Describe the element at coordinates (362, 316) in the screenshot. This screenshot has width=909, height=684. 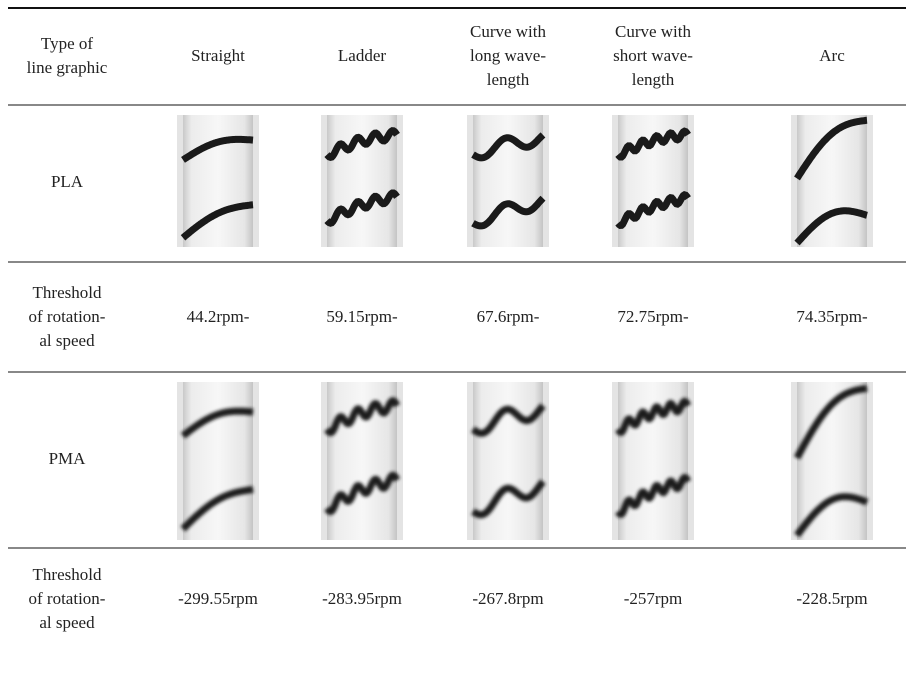
I see `value-cell: 59.15rpm-` at that location.